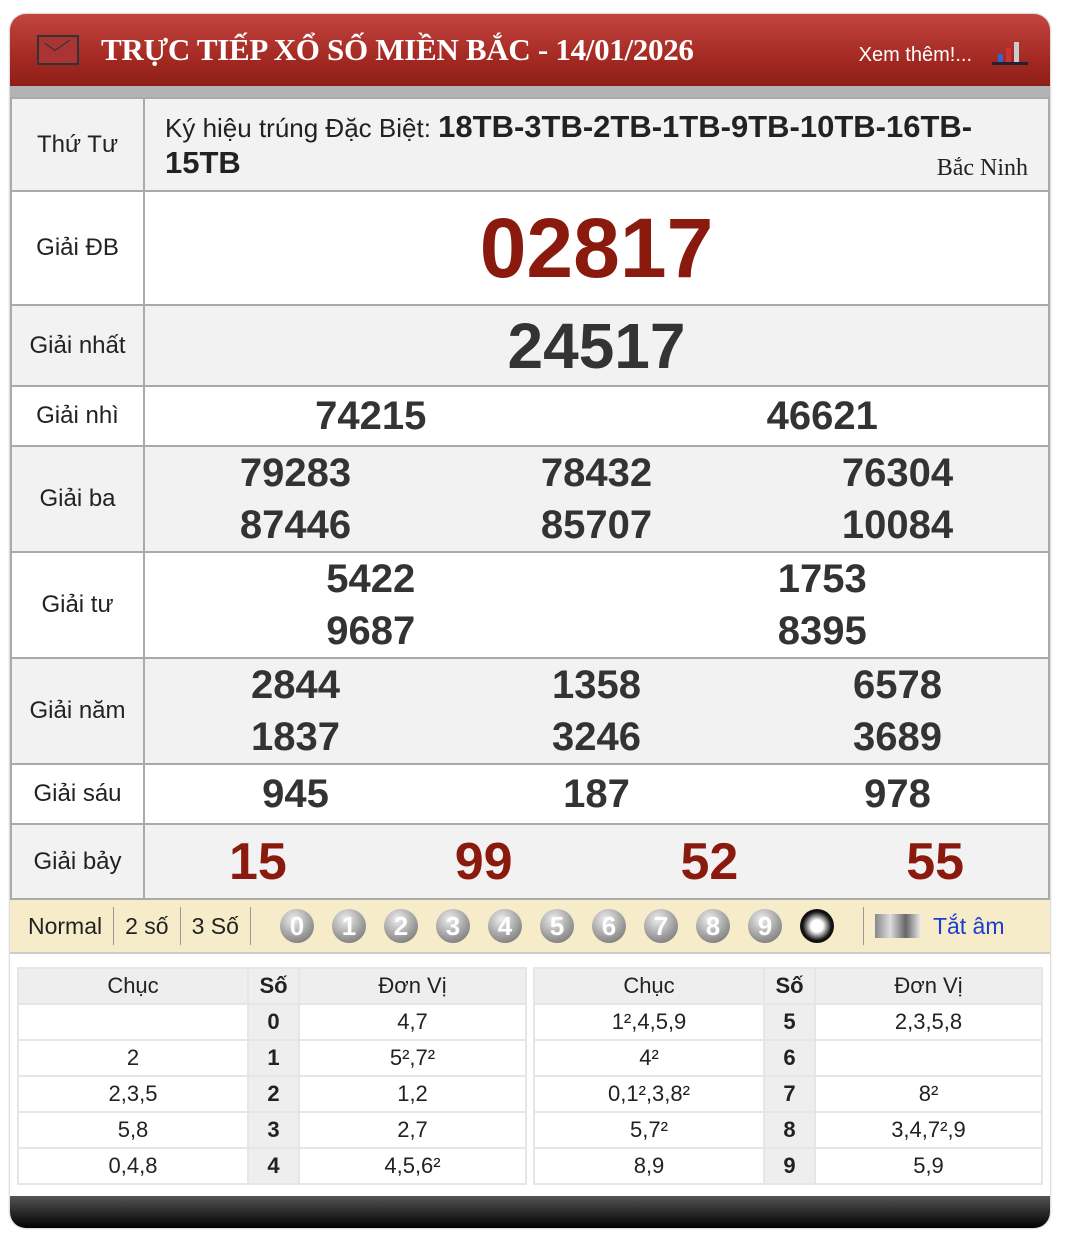 This screenshot has width=1066, height=1238. I want to click on loto-row: 1²,4,5,9 5 2,3,5,8, so click(788, 1022).